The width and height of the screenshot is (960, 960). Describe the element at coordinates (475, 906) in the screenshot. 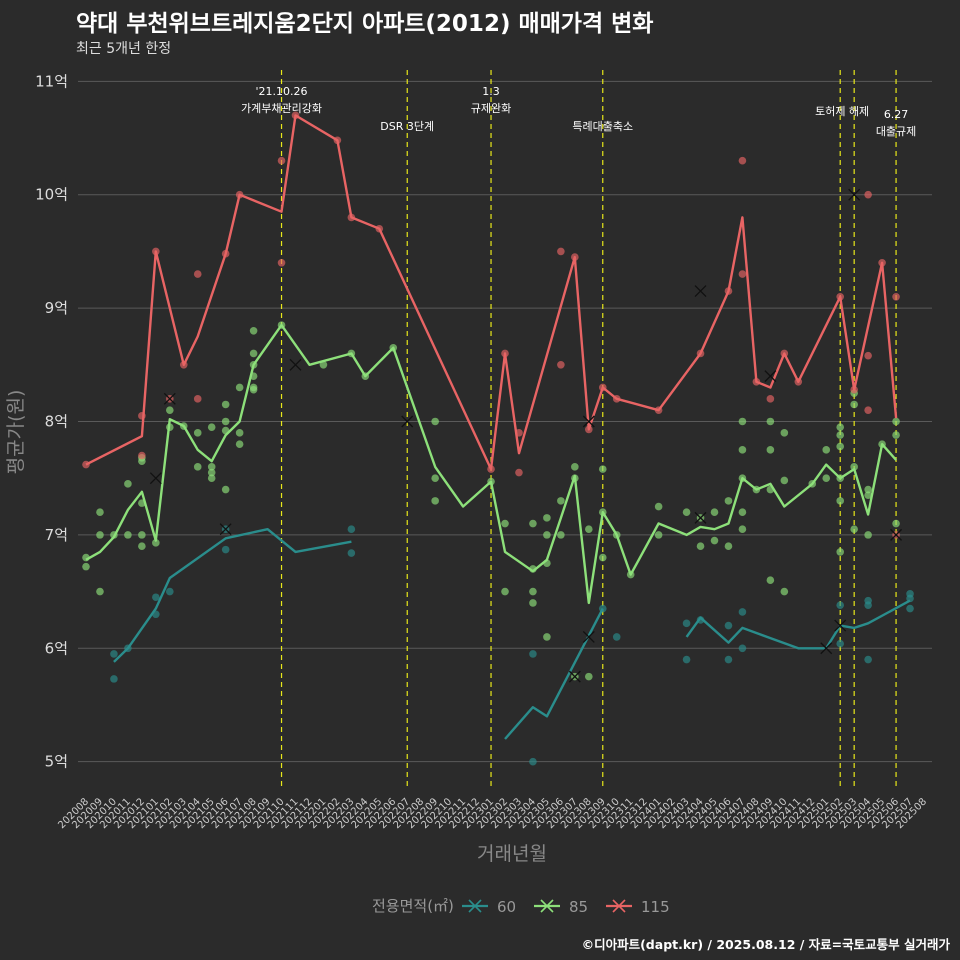

I see `legend-cross` at that location.